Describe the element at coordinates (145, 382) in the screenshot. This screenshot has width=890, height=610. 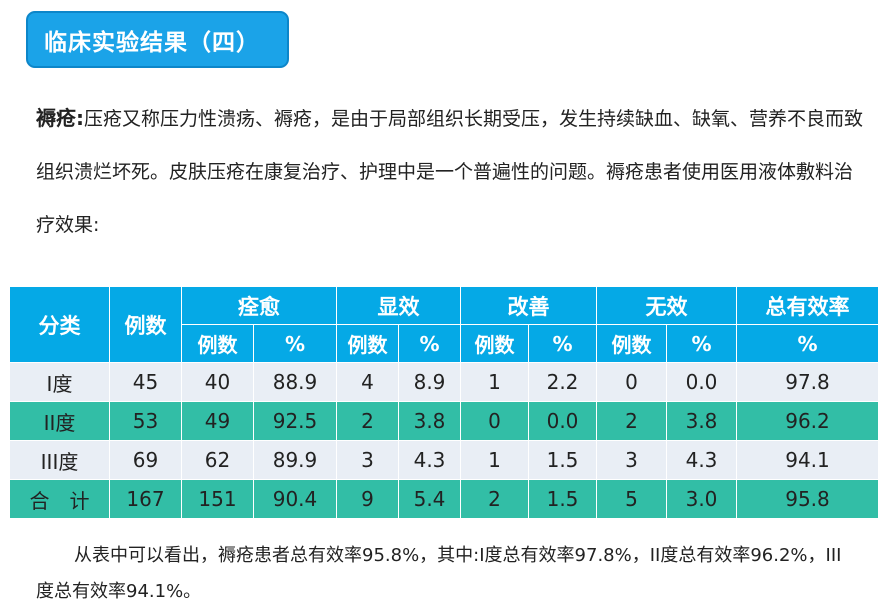
I see `table-cell: 45` at that location.